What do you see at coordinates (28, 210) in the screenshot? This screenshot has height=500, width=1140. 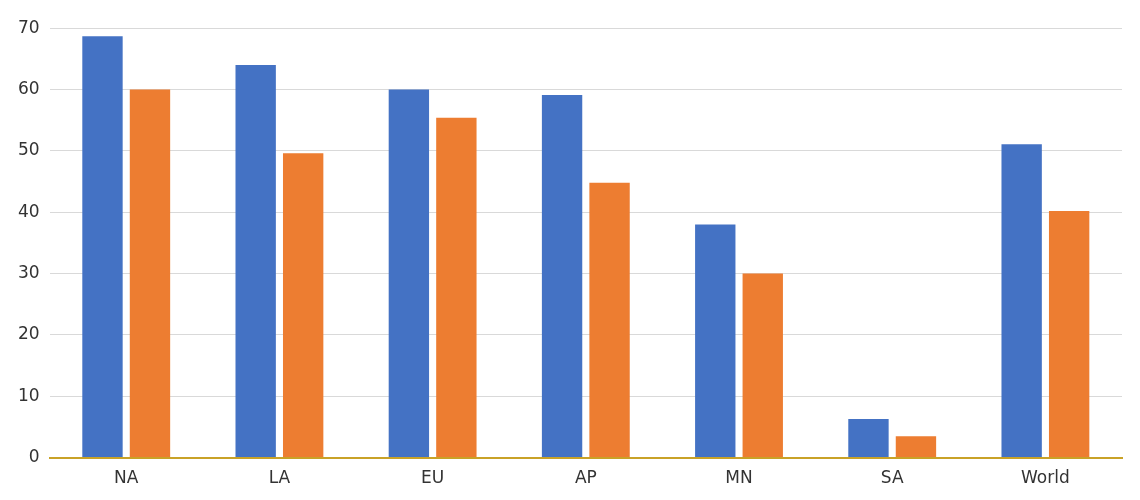 I see `y-tick-label: 40` at bounding box center [28, 210].